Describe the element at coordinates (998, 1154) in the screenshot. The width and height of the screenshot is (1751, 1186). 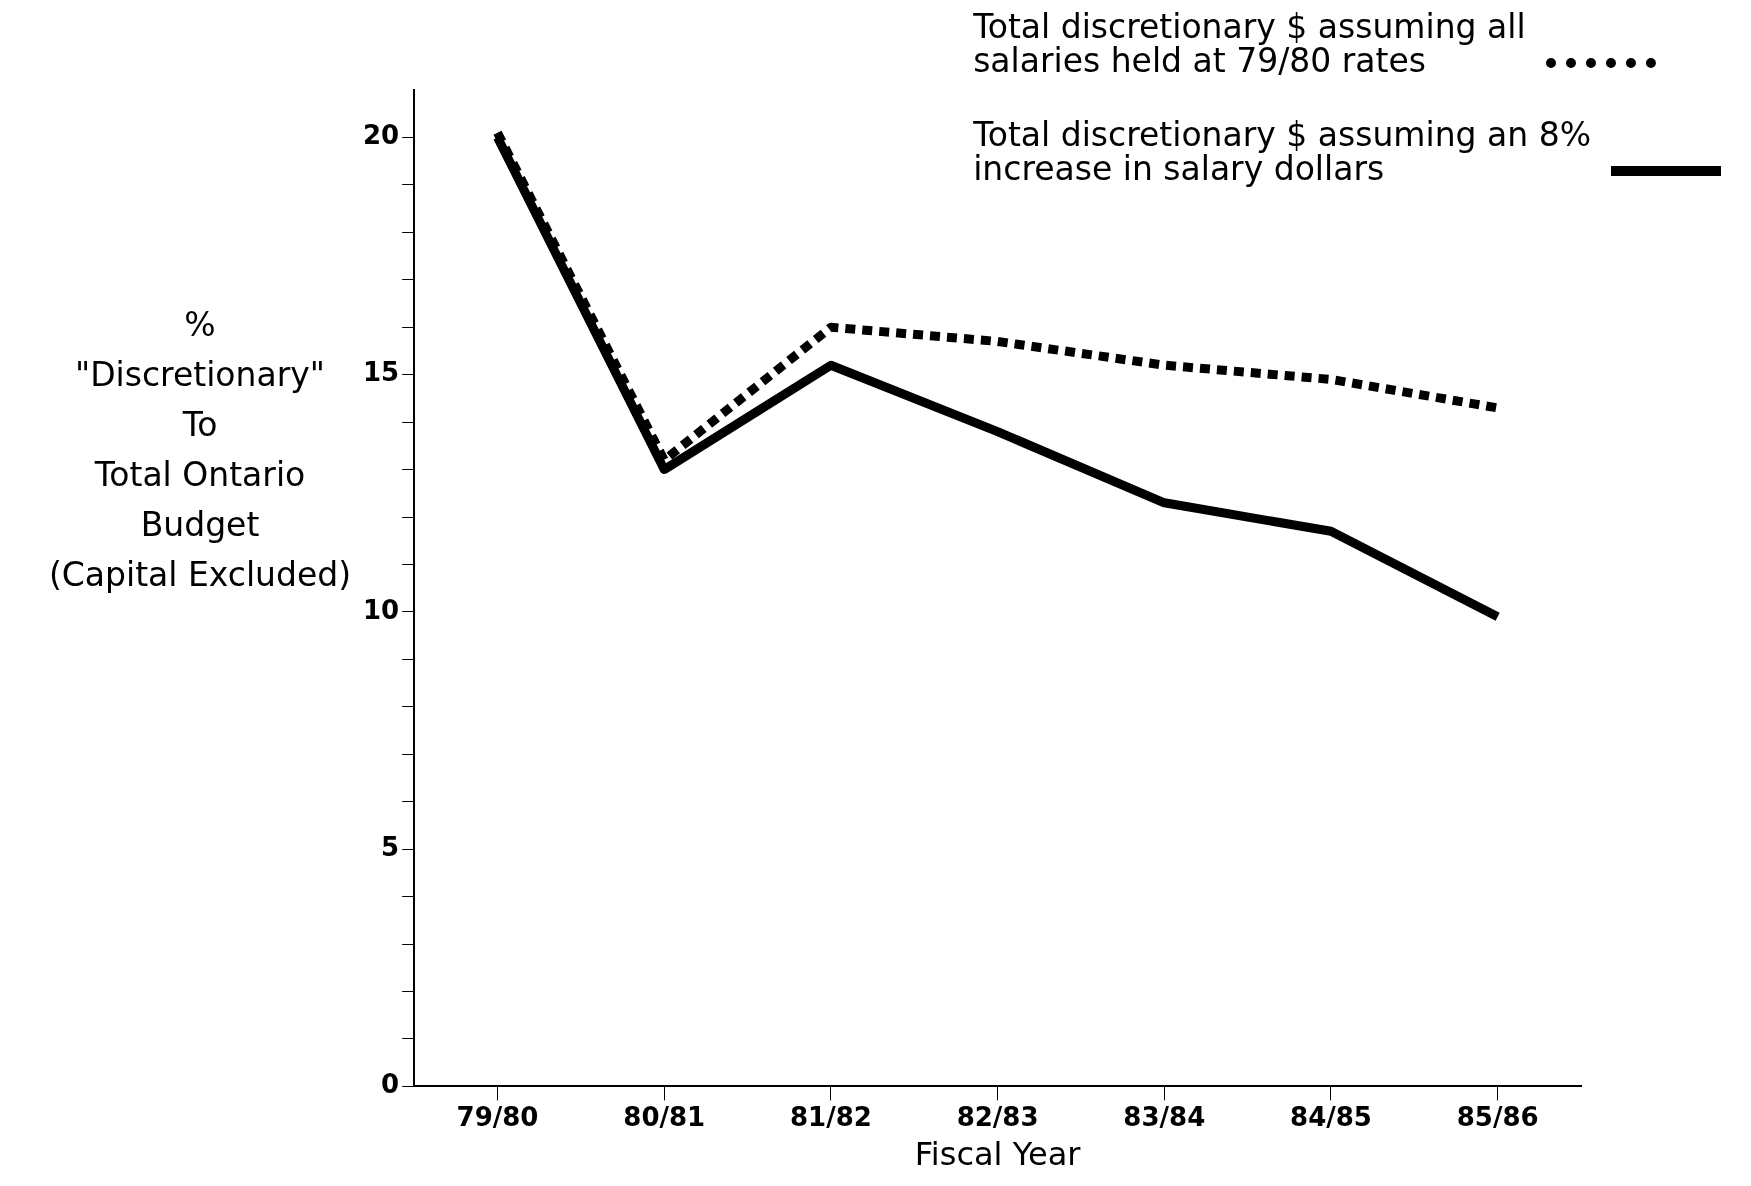
I see `x-axis-title: Fiscal Year` at that location.